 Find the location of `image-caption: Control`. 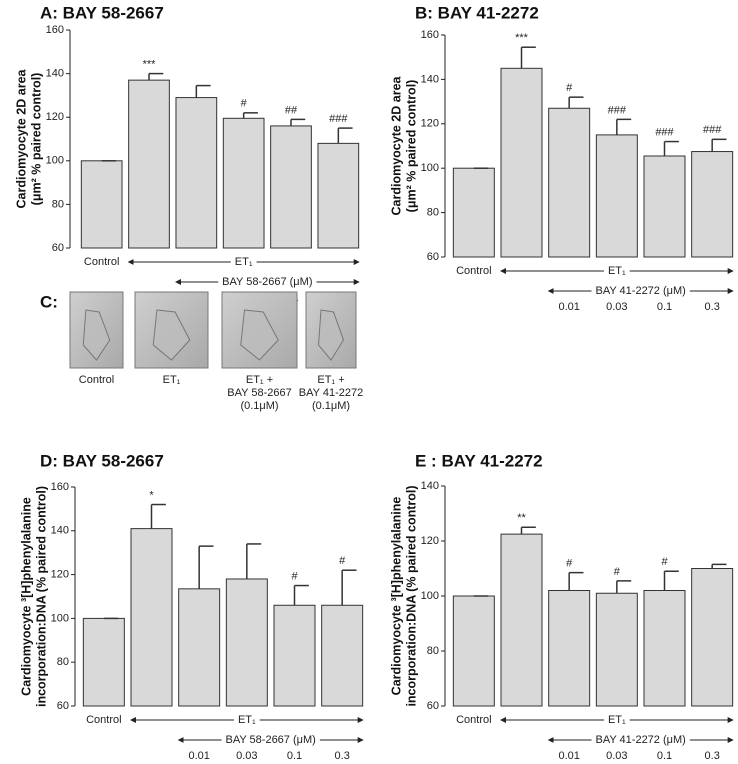

image-caption: Control is located at coordinates (96, 380).